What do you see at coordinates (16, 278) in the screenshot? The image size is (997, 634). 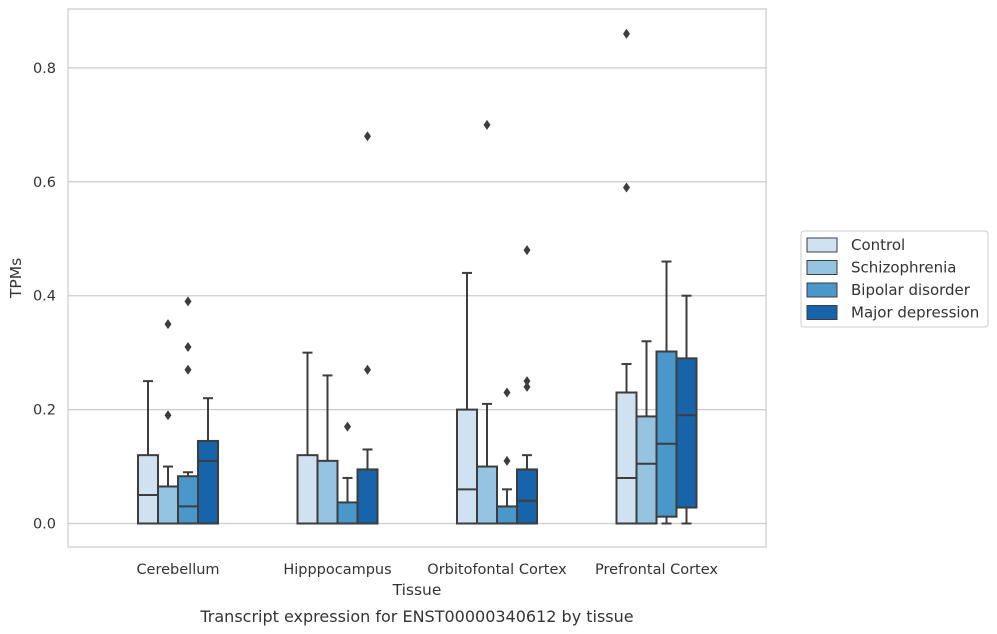 I see `y-axis-title: TPMs` at bounding box center [16, 278].